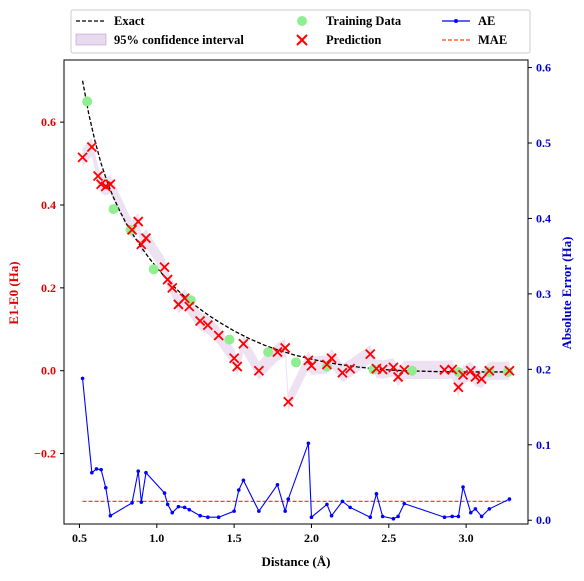 The width and height of the screenshot is (584, 581). What do you see at coordinates (543, 294) in the screenshot?
I see `y-right-tick-label: 0.3` at bounding box center [543, 294].